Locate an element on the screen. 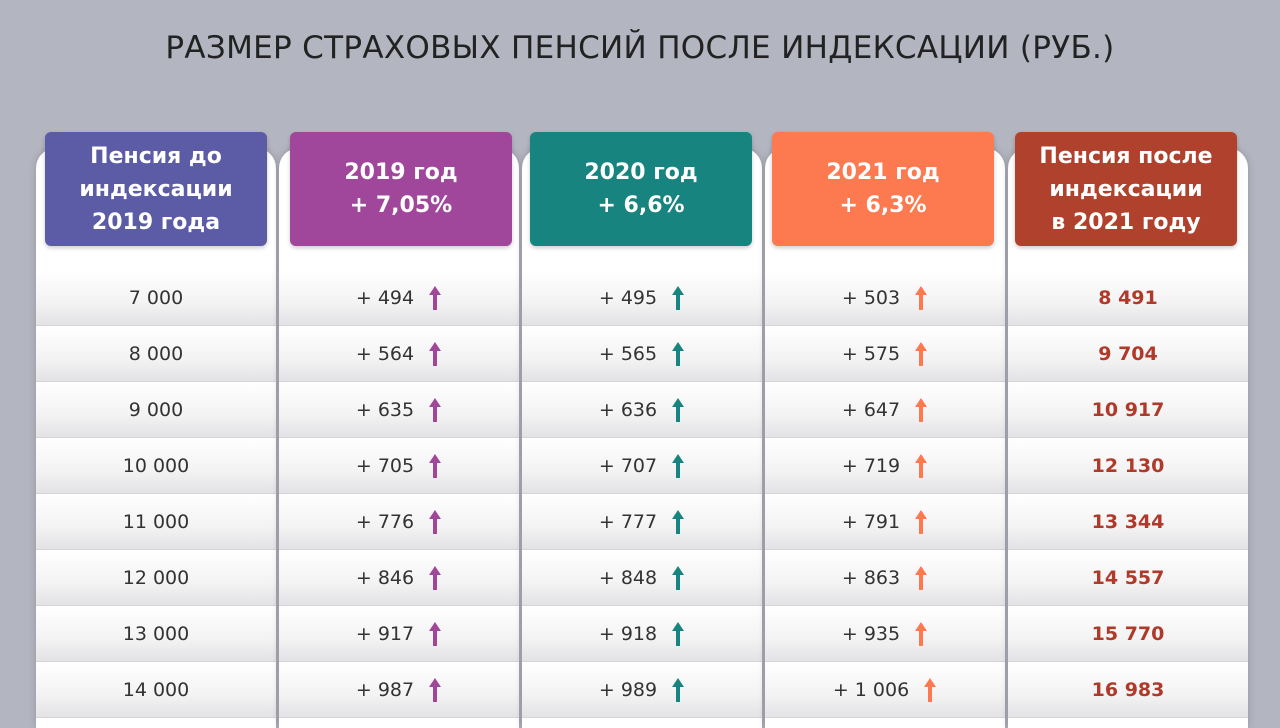  table-cell: 16 983 is located at coordinates (1128, 690).